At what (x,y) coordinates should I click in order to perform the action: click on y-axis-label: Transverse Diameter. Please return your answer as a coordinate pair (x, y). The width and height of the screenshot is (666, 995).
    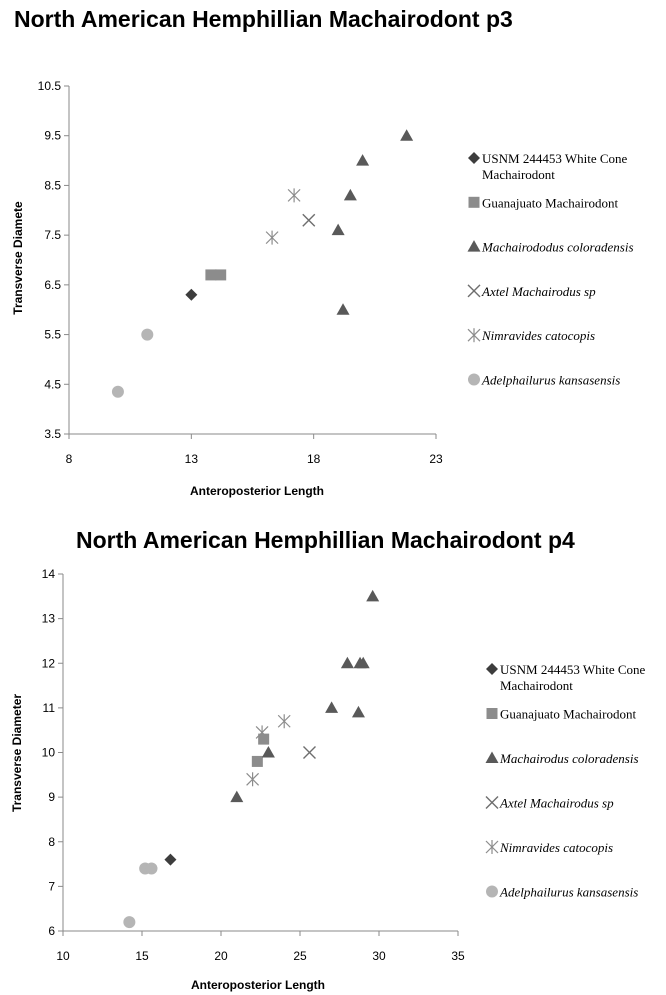
    Looking at the image, I should click on (17, 753).